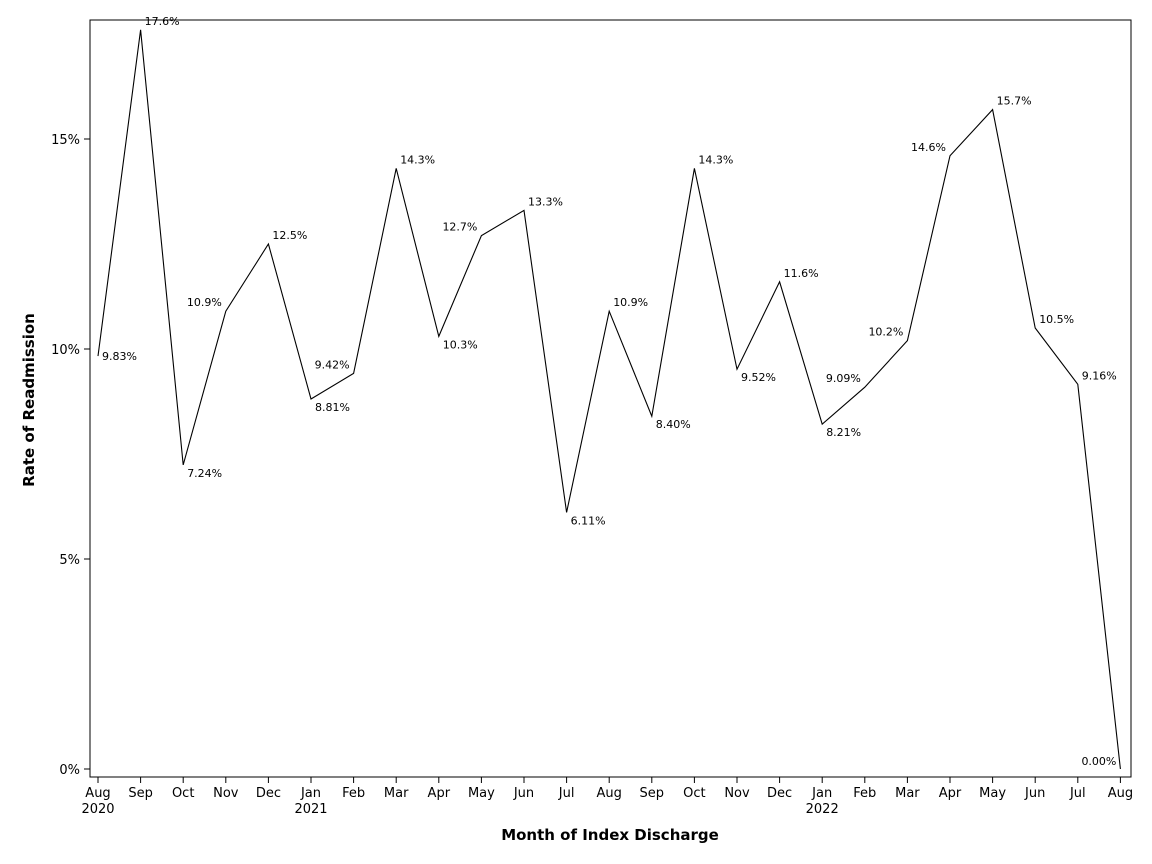  Describe the element at coordinates (843, 378) in the screenshot. I see `data-label: 9.09%` at that location.